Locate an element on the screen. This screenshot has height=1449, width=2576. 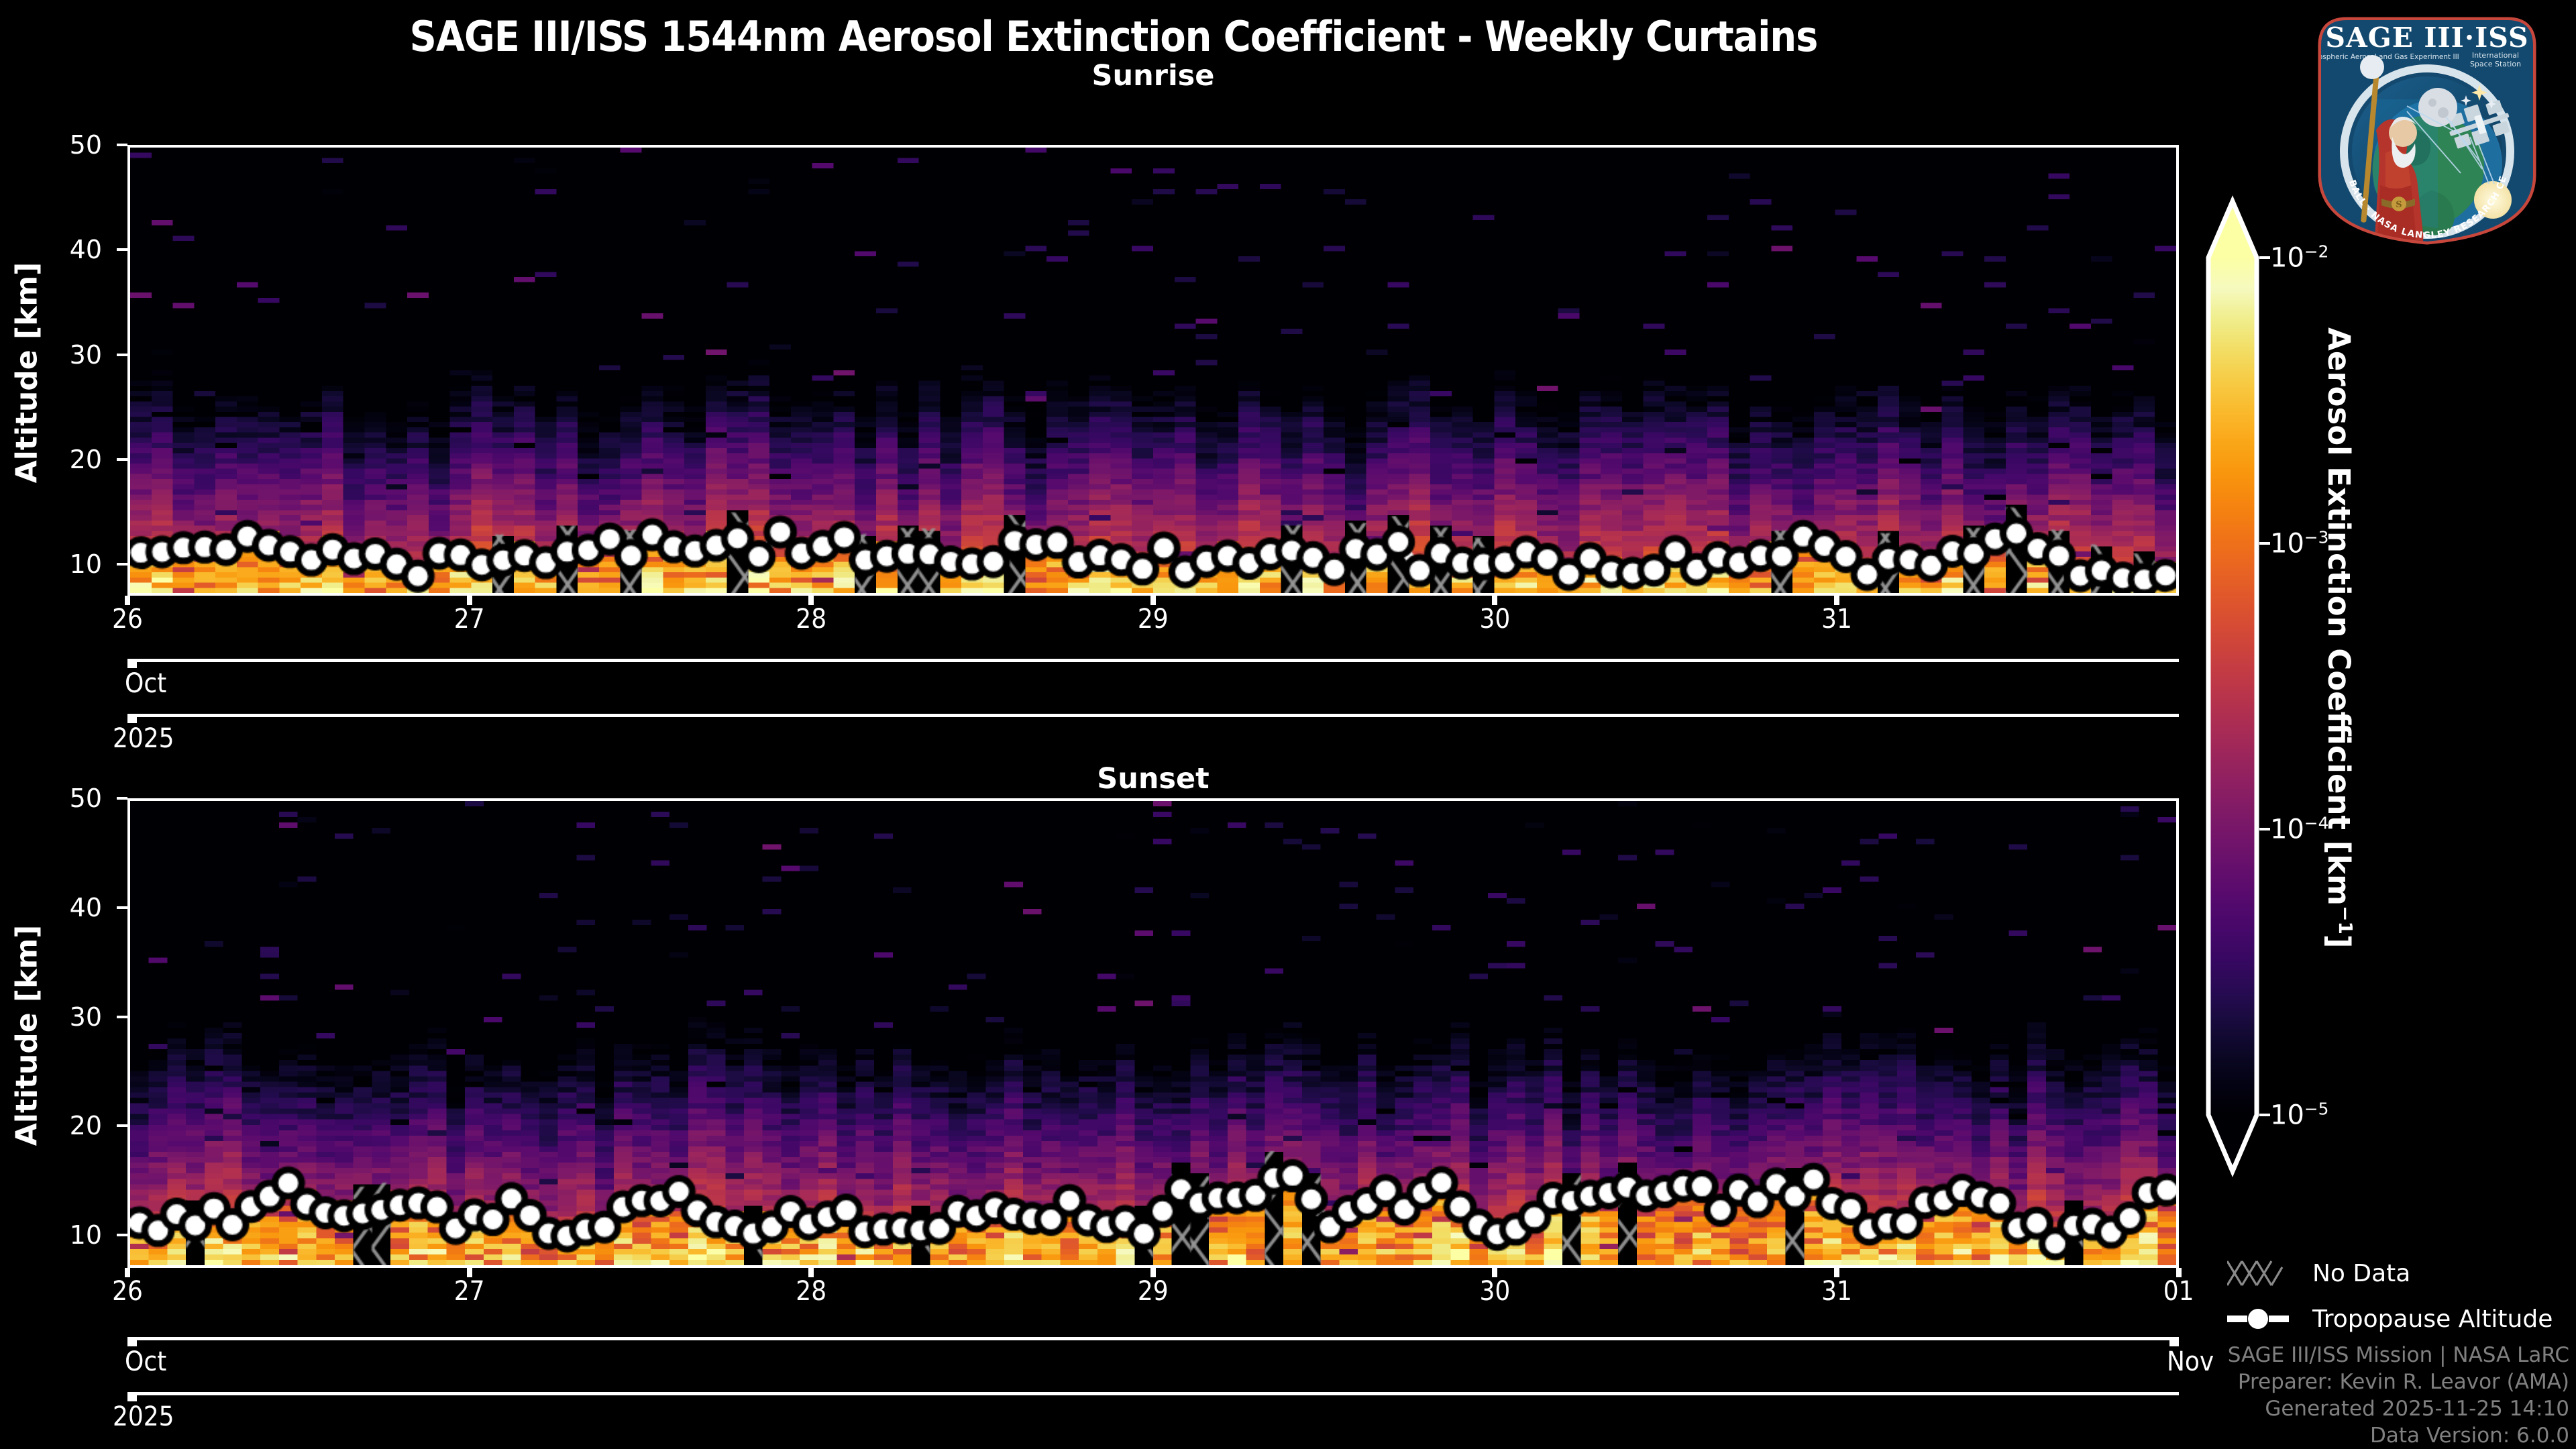
sunset-x-axis: 26 27 28 29 30 31 01 is located at coordinates (1140, 1288).